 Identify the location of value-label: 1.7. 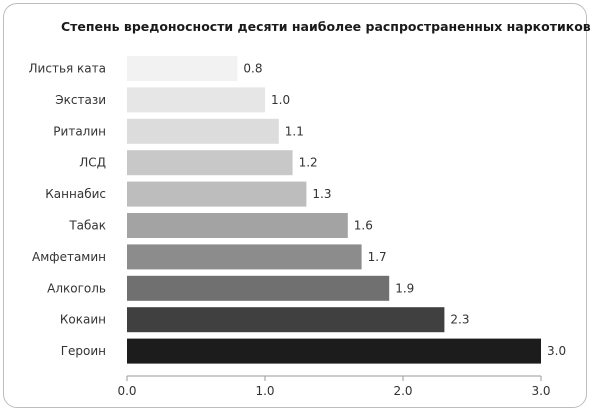
(377, 257).